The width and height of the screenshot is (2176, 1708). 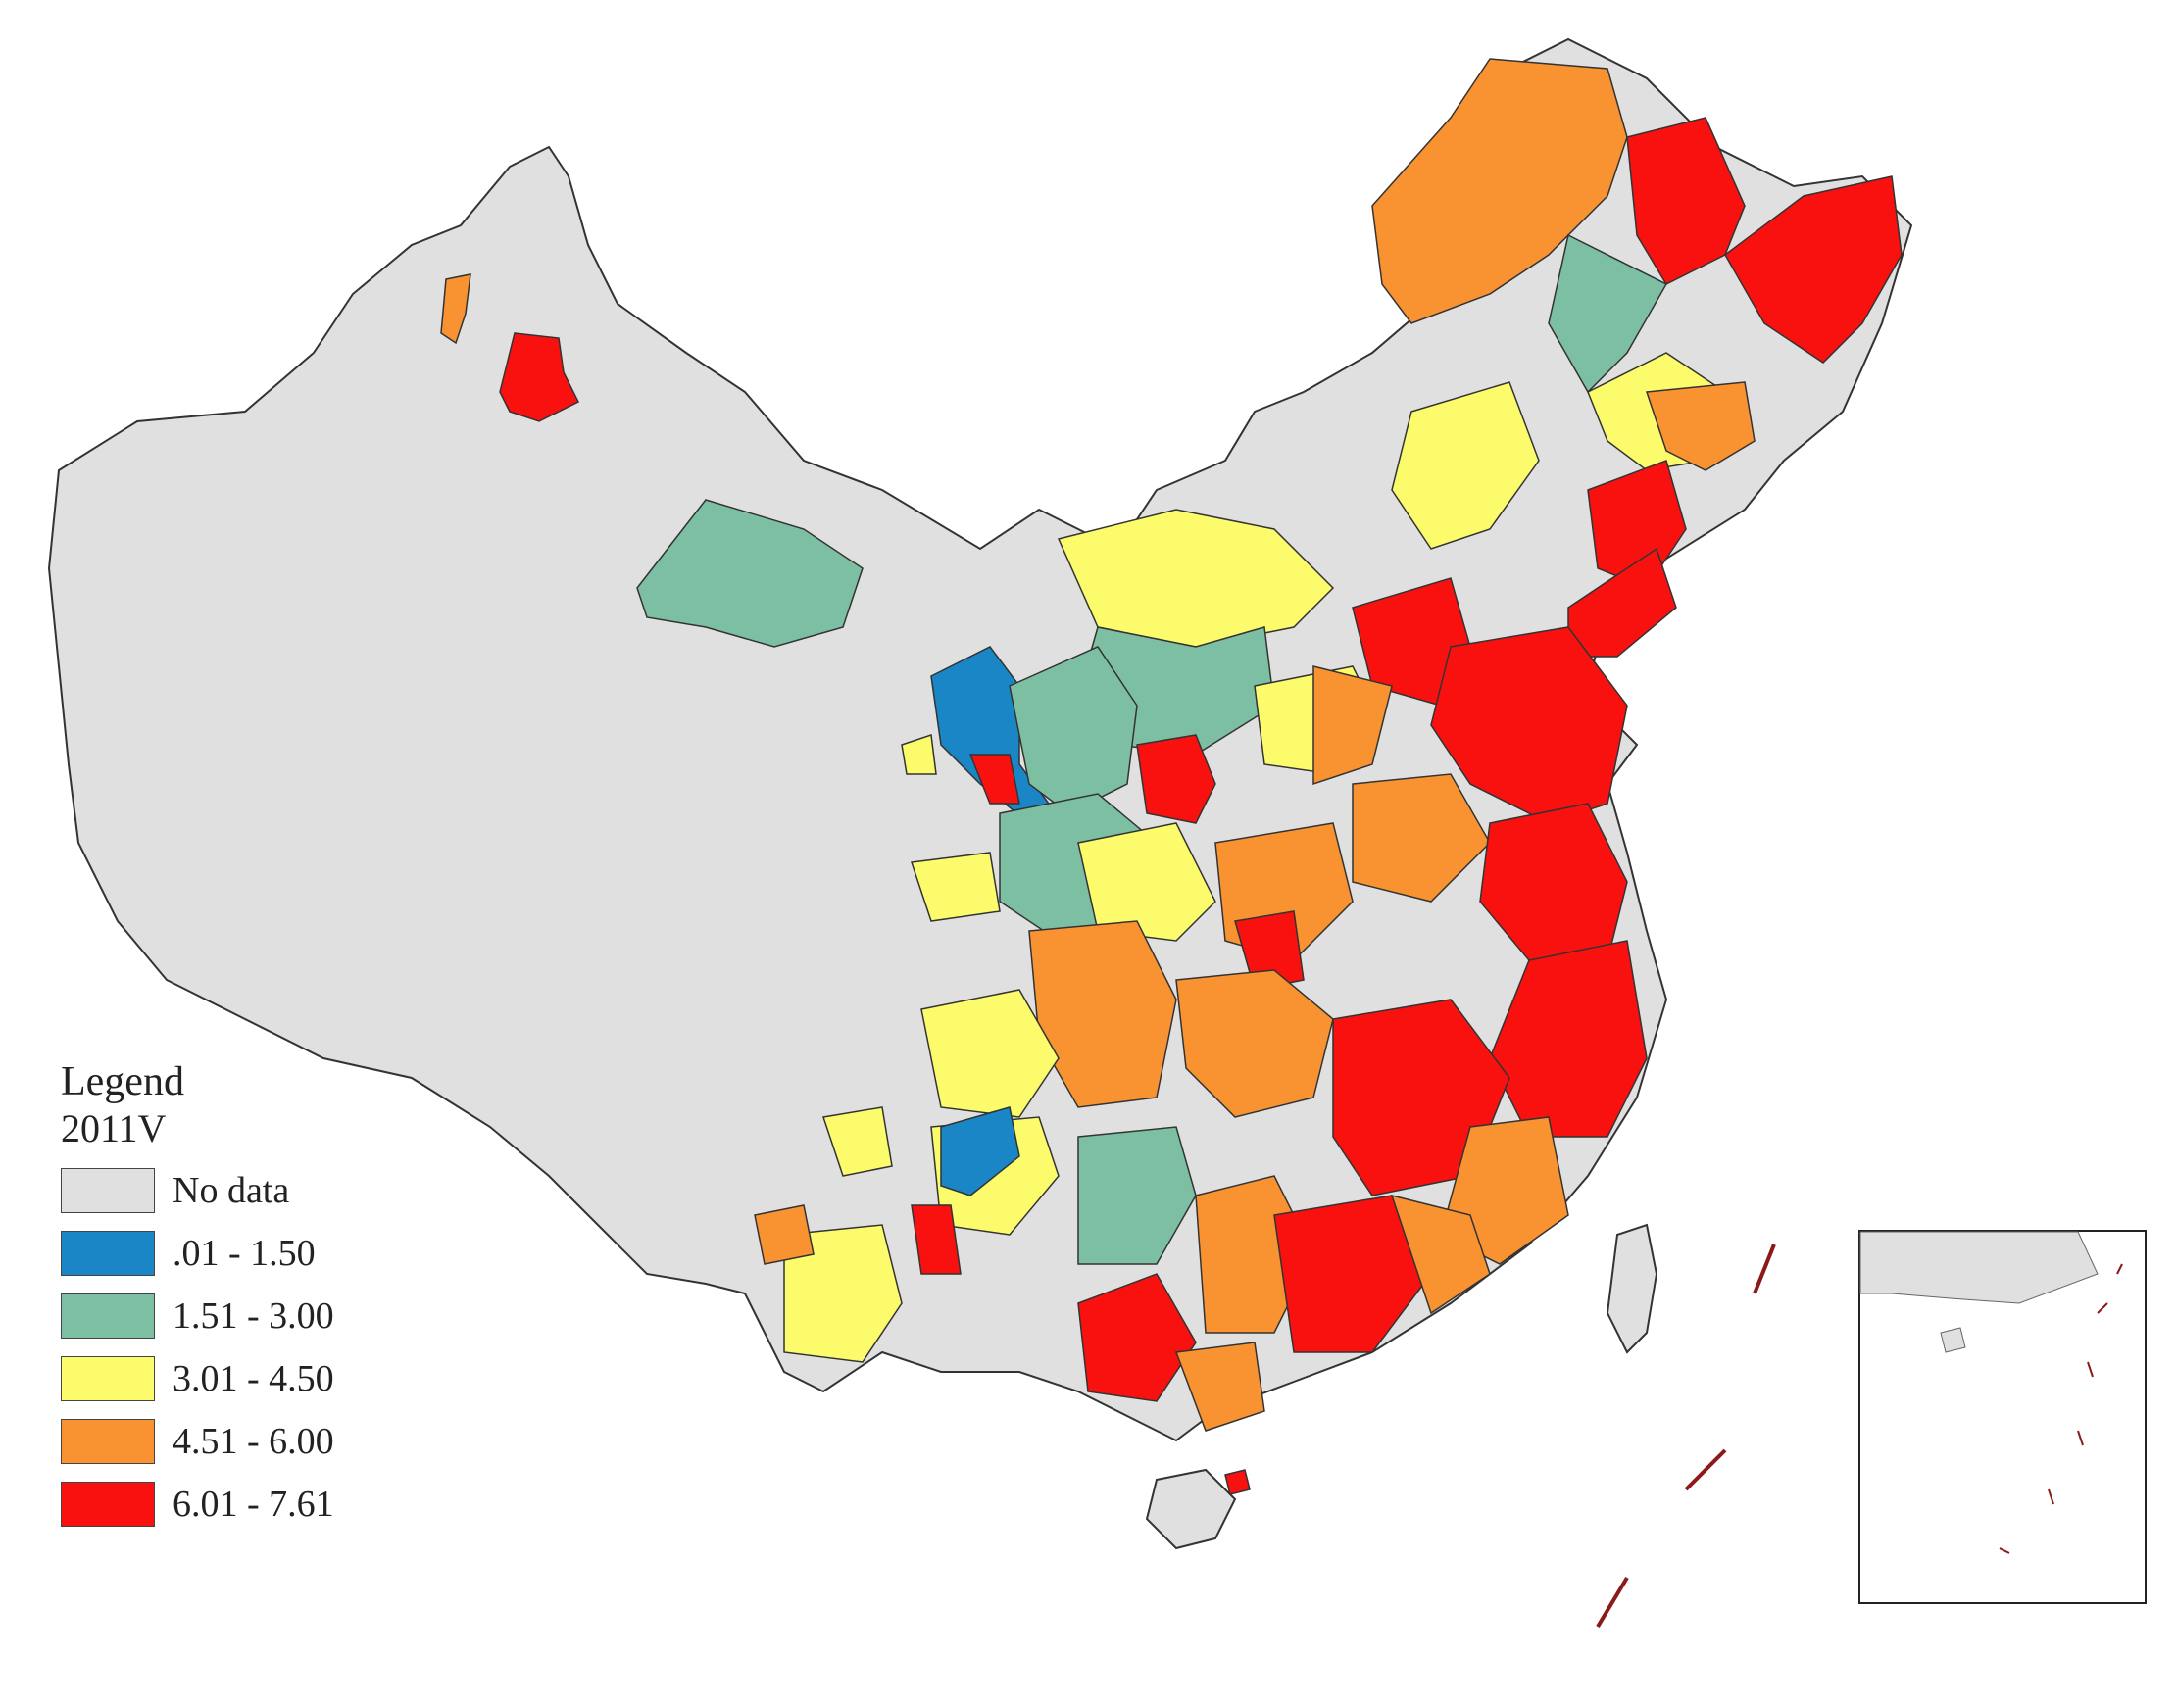 What do you see at coordinates (122, 1081) in the screenshot?
I see `legend-title: Legend` at bounding box center [122, 1081].